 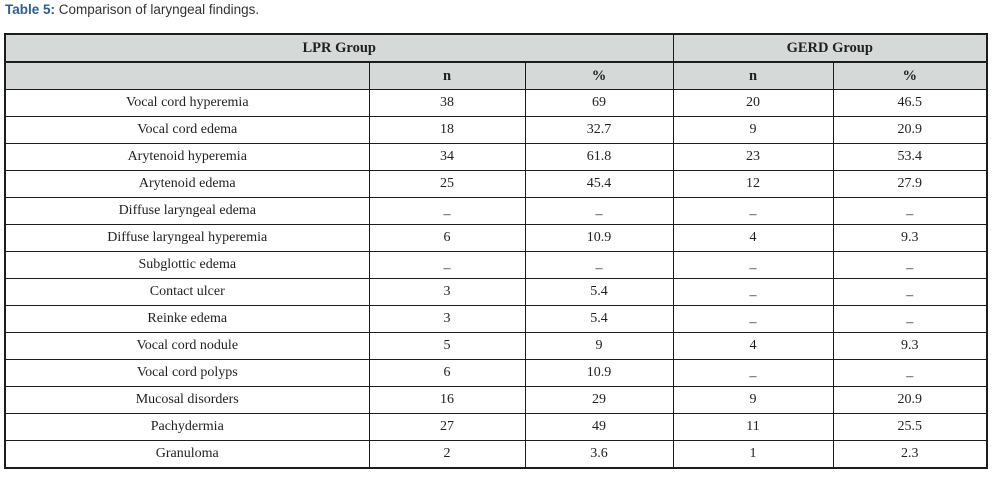 I want to click on table-row: Vocal cord hyperemia 38 69 20 46.5, so click(x=496, y=103).